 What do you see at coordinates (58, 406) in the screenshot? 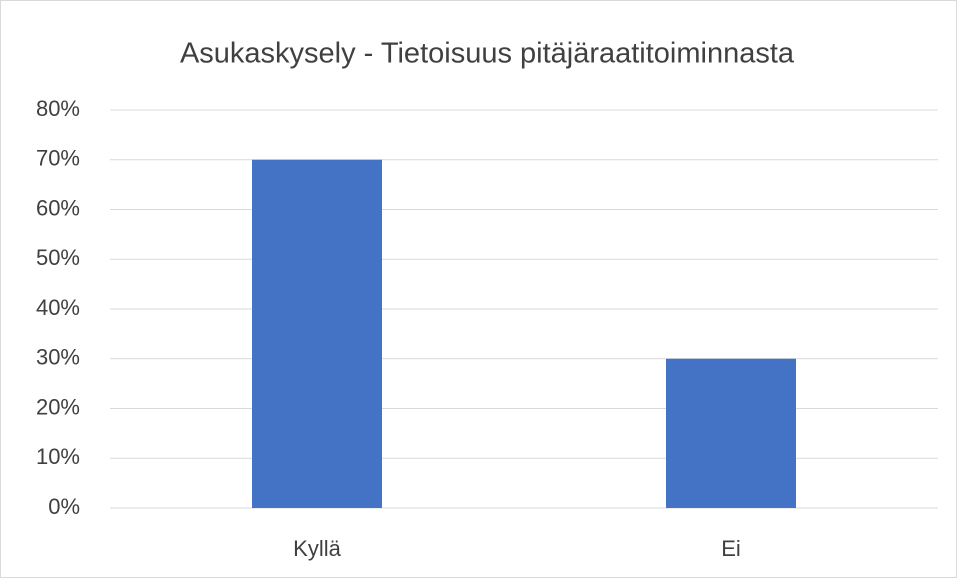
I see `y-tick-label: 20%` at bounding box center [58, 406].